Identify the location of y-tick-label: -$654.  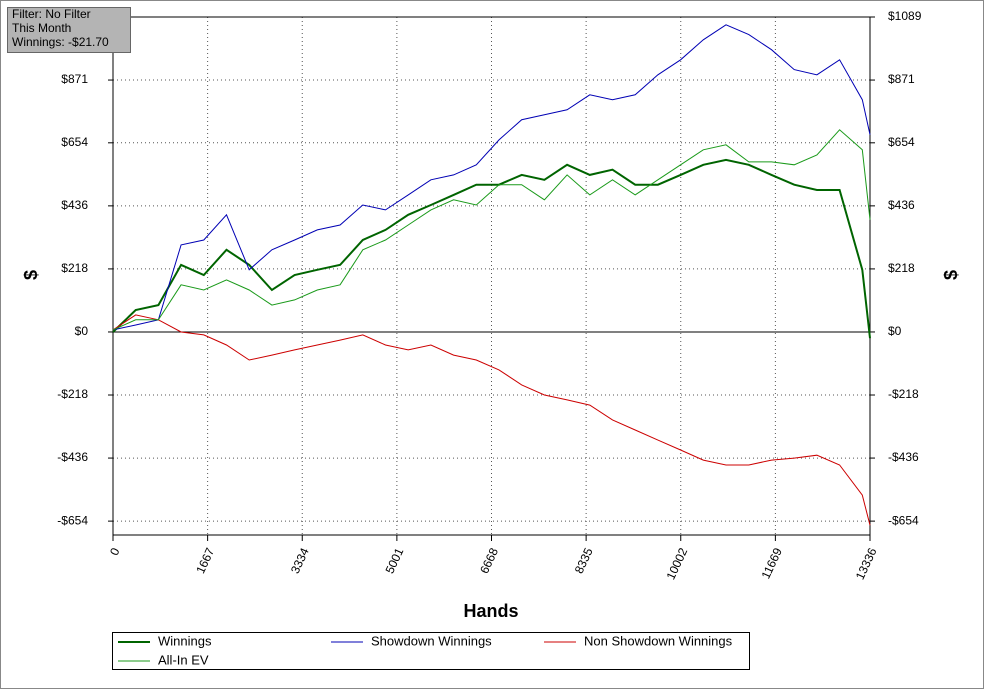
(72, 520).